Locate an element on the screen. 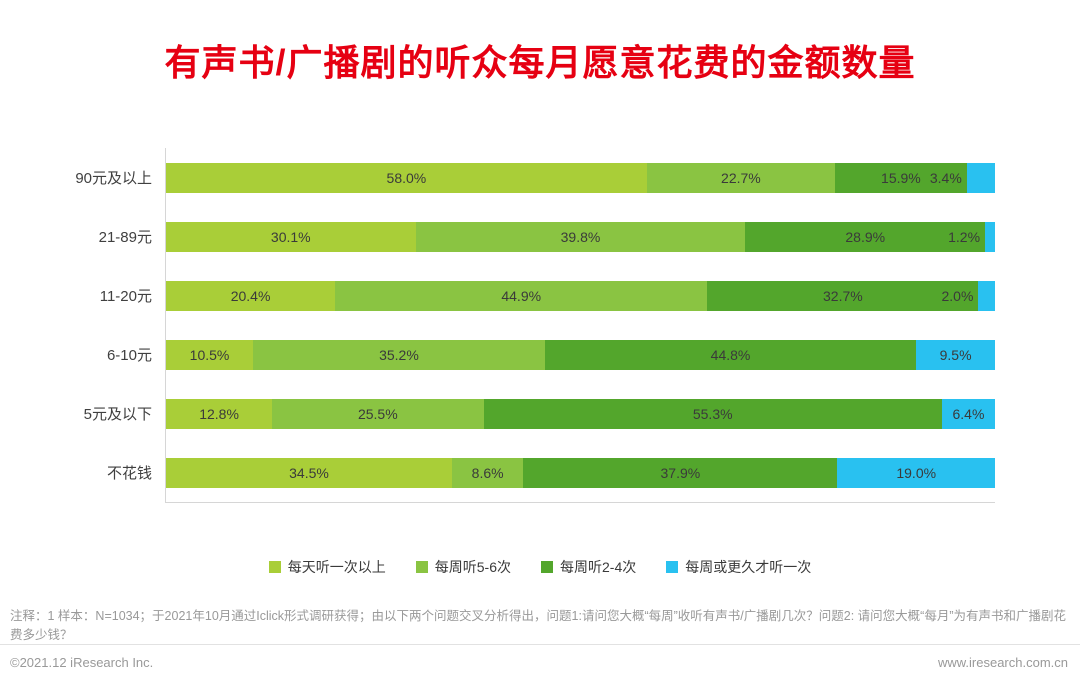 This screenshot has width=1080, height=680. segment-value-label: 58.0% is located at coordinates (406, 177).